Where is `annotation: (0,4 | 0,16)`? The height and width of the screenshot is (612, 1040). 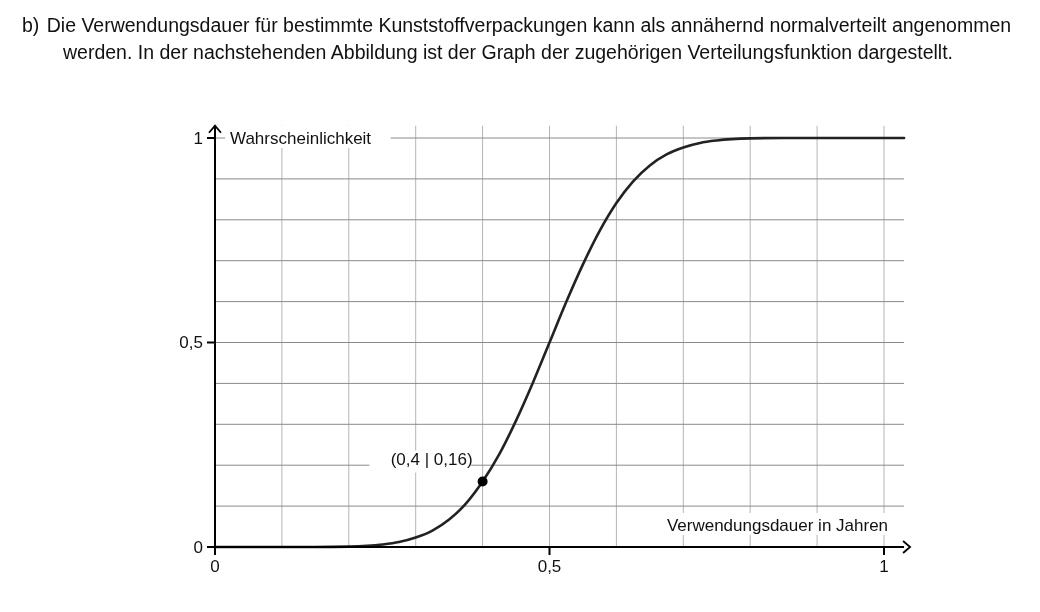 annotation: (0,4 | 0,16) is located at coordinates (431, 459).